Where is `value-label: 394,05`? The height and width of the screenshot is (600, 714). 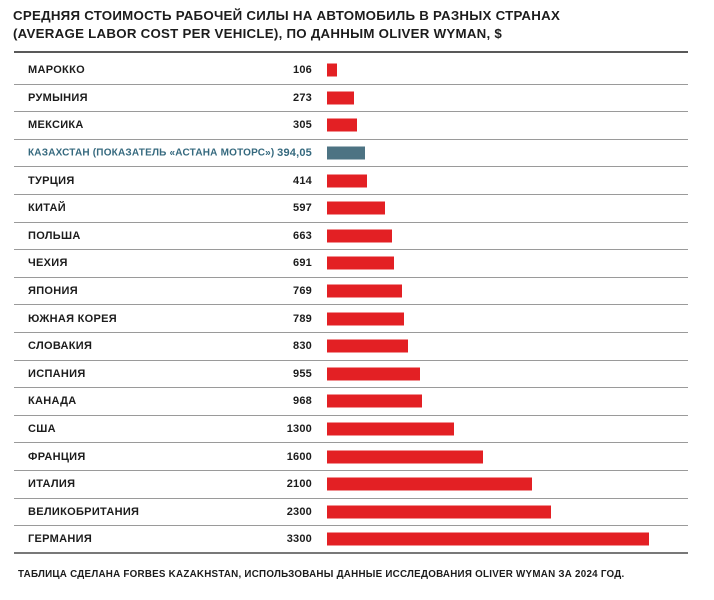
value-label: 394,05 is located at coordinates (294, 153).